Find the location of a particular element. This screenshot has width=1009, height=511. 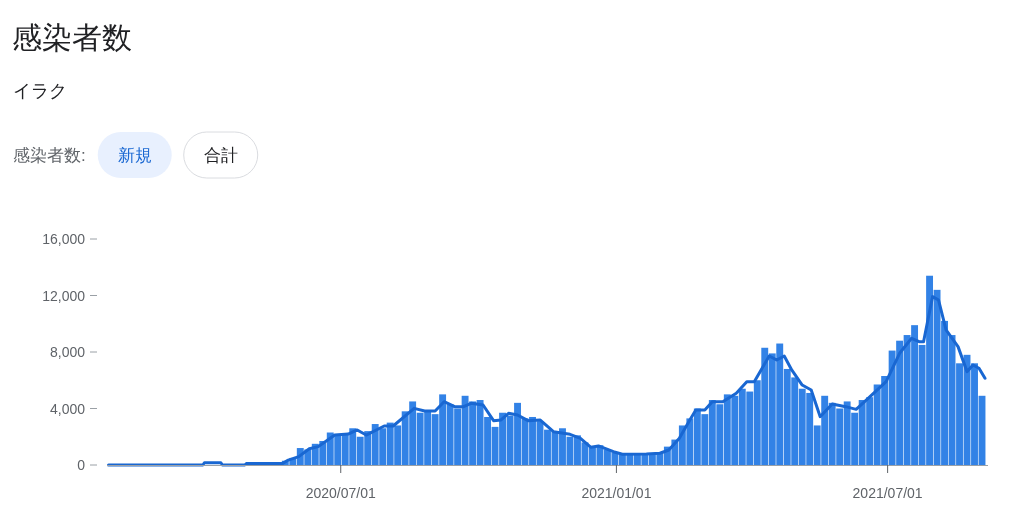

text: 感染者数: is located at coordinates (49, 155).